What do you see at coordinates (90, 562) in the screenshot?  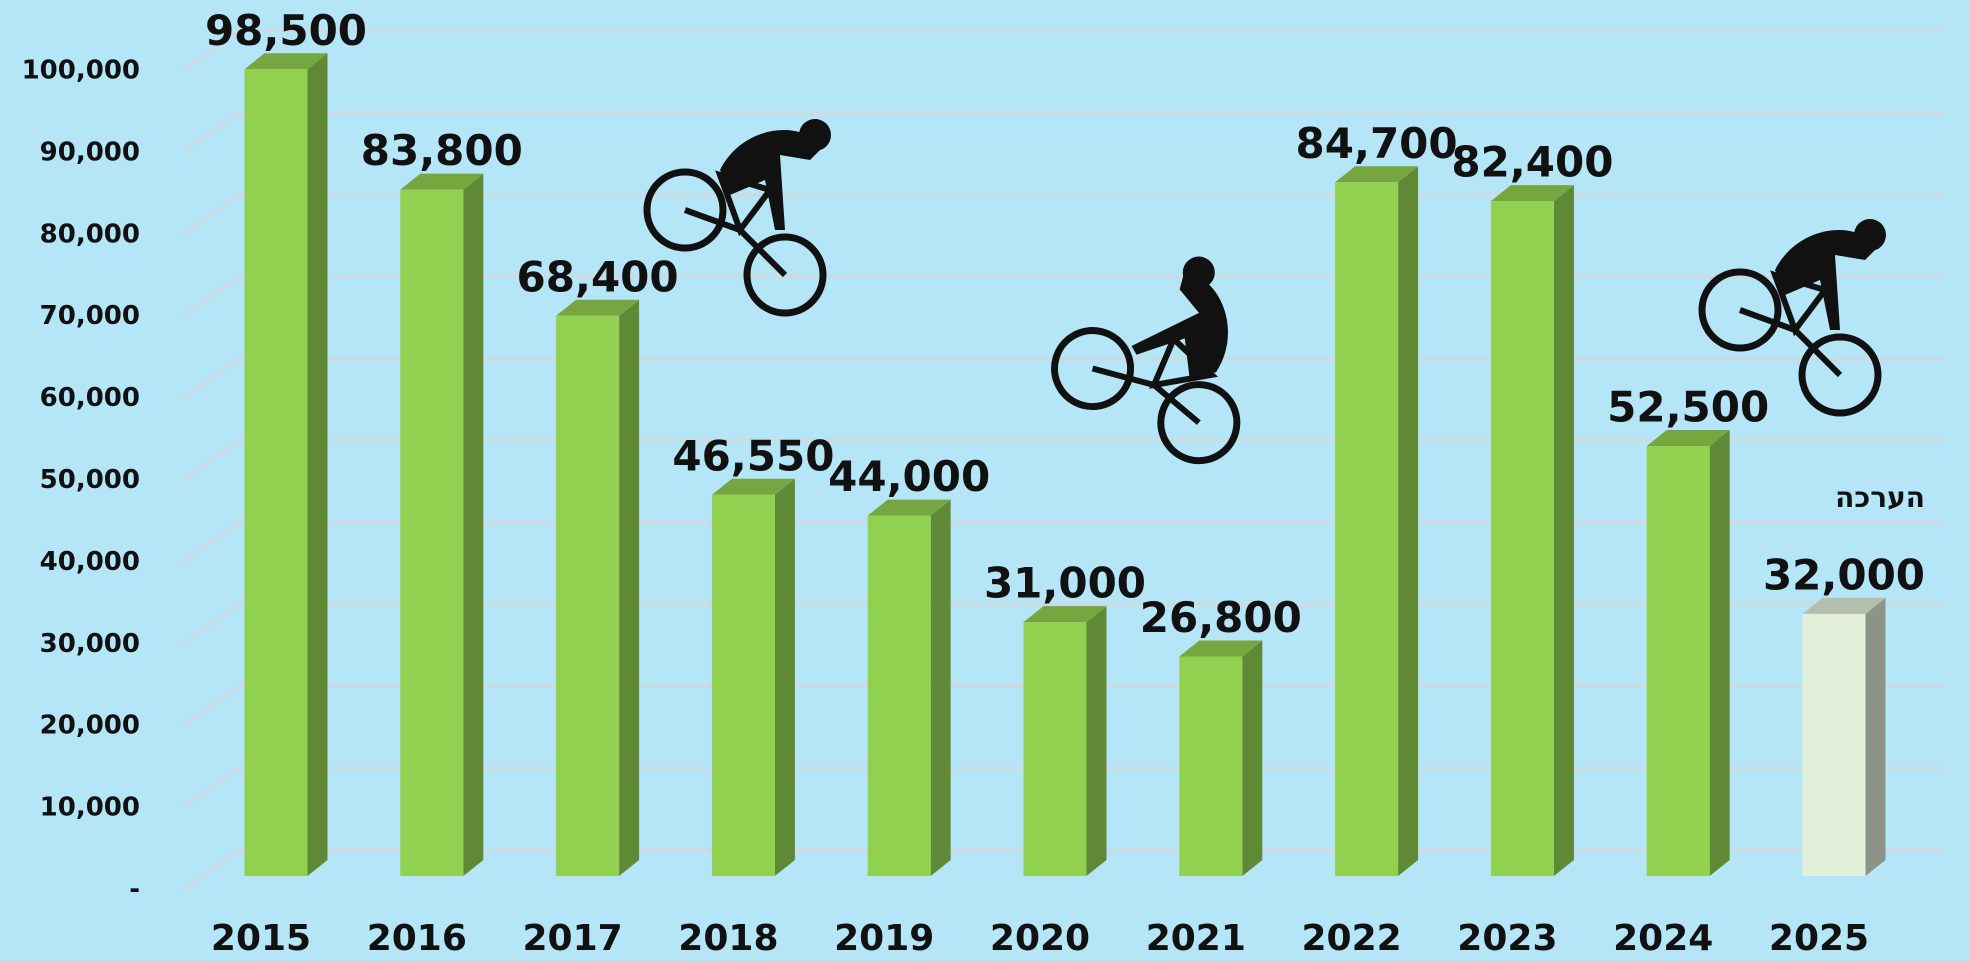 I see `y-tick-label: 40,000` at bounding box center [90, 562].